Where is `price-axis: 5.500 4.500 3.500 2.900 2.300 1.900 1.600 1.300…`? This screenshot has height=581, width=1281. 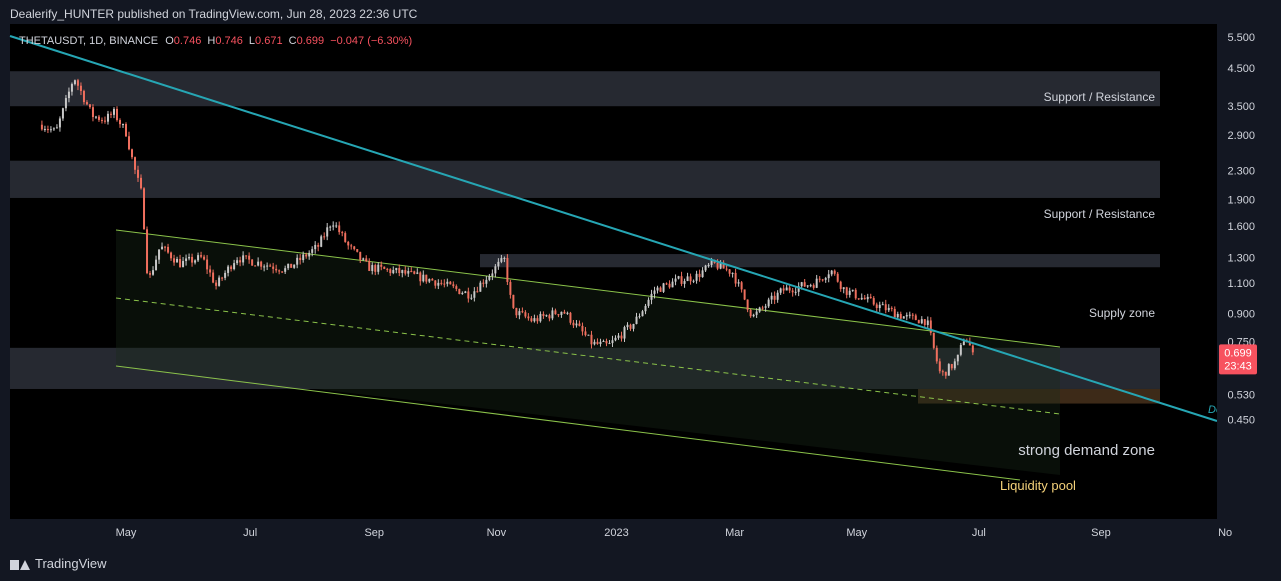 price-axis: 5.500 4.500 3.500 2.900 2.300 1.900 1.600 1.300… is located at coordinates (1249, 271).